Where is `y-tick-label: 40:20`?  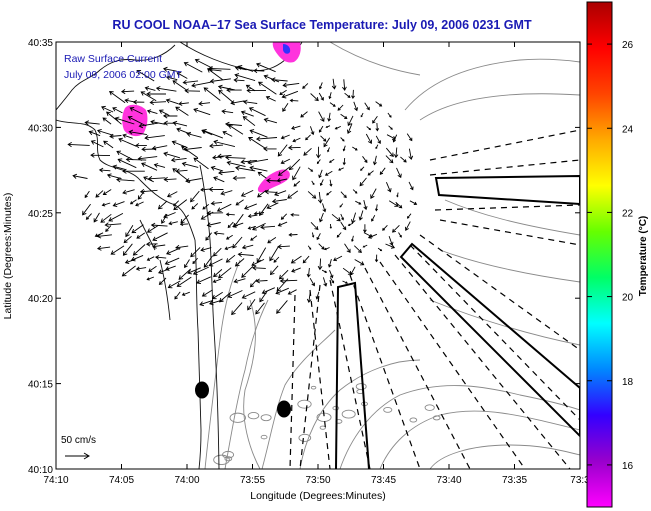 y-tick-label: 40:20 is located at coordinates (40, 299).